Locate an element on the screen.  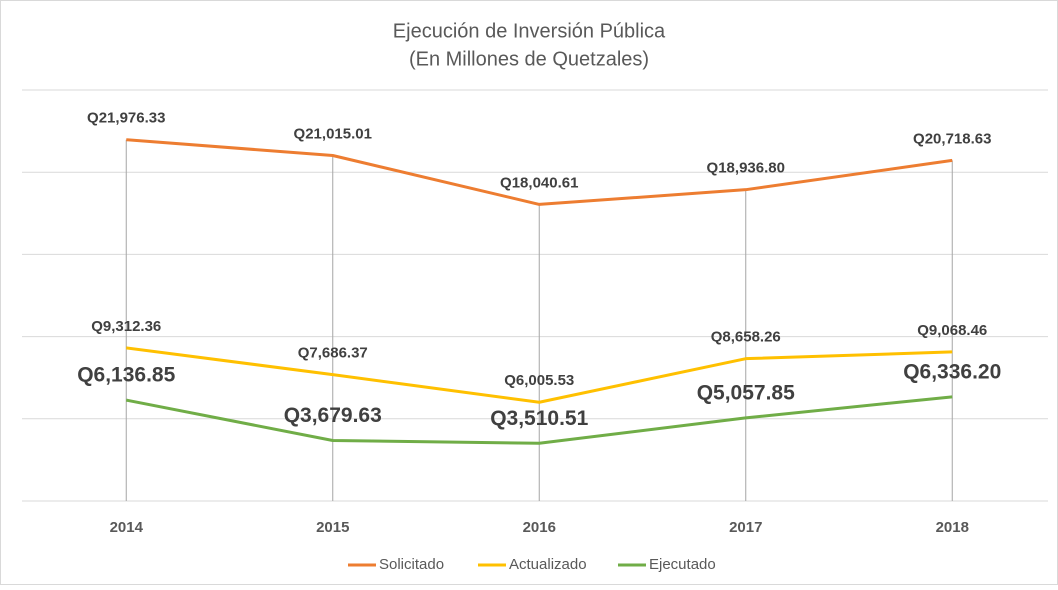
data-label: Q6,336.20 is located at coordinates (952, 371).